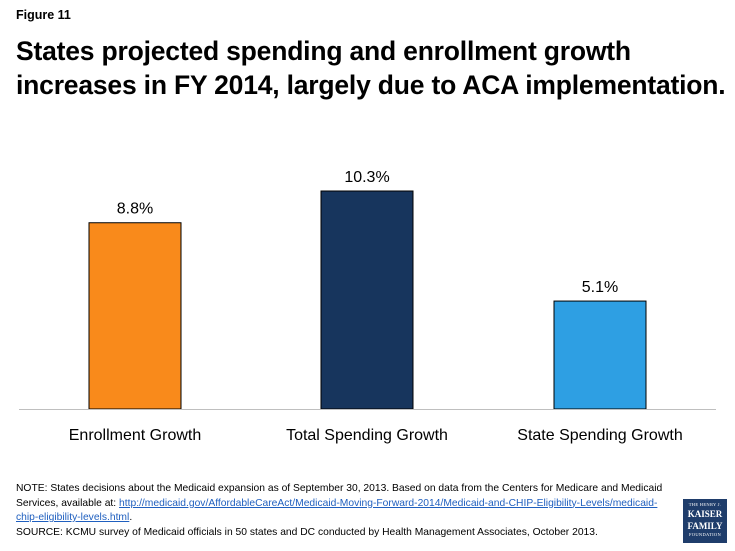  Describe the element at coordinates (705, 504) in the screenshot. I see `logo-line-1: THE HENRY J.` at that location.